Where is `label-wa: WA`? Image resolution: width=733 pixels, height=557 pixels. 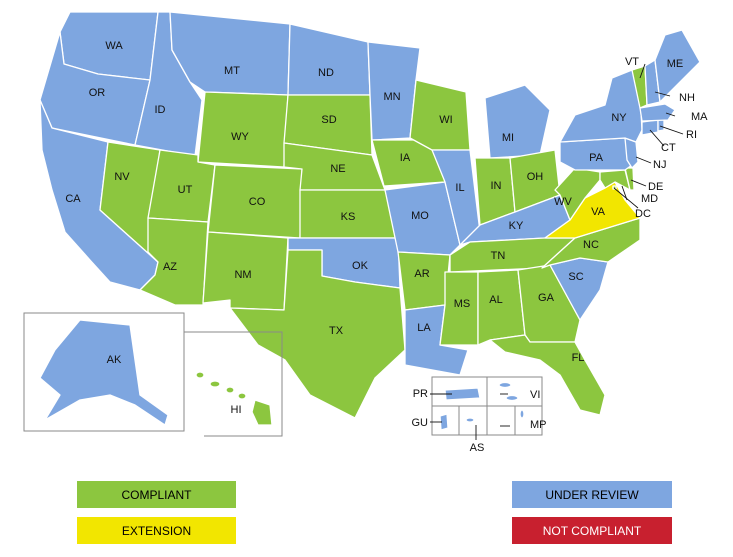
label-wa: WA is located at coordinates (114, 46).